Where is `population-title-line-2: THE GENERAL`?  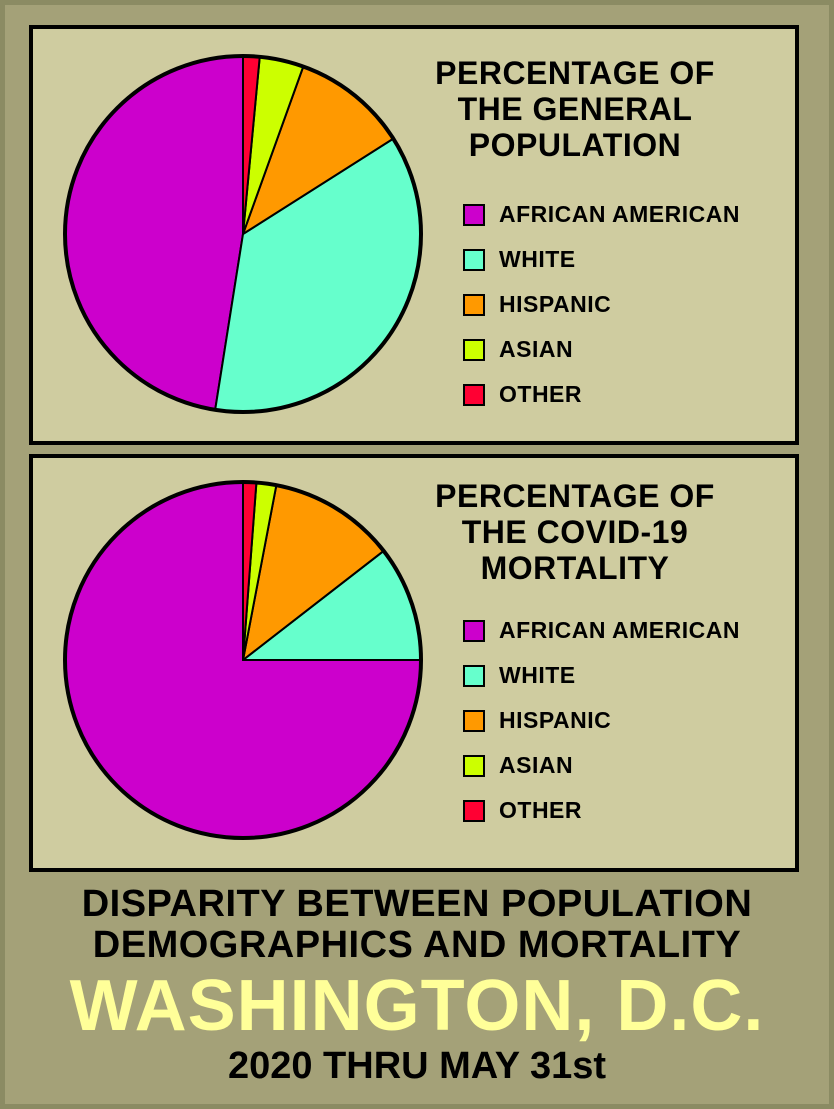
population-title-line-2: THE GENERAL is located at coordinates (575, 109).